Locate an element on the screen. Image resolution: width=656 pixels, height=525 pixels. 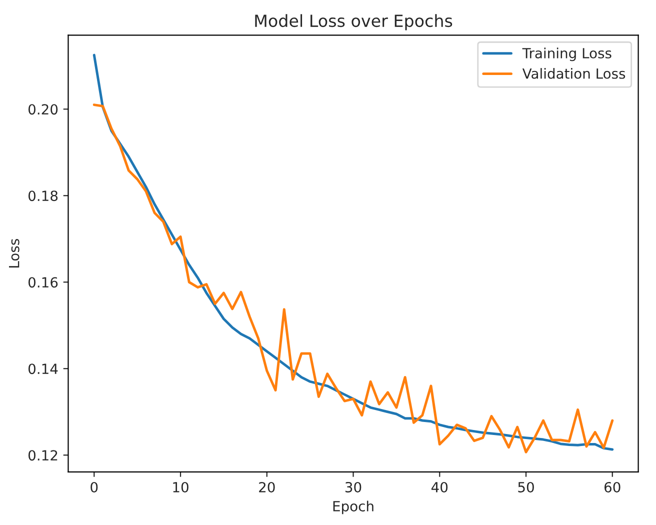
x-tick-label: 0 is located at coordinates (94, 487).